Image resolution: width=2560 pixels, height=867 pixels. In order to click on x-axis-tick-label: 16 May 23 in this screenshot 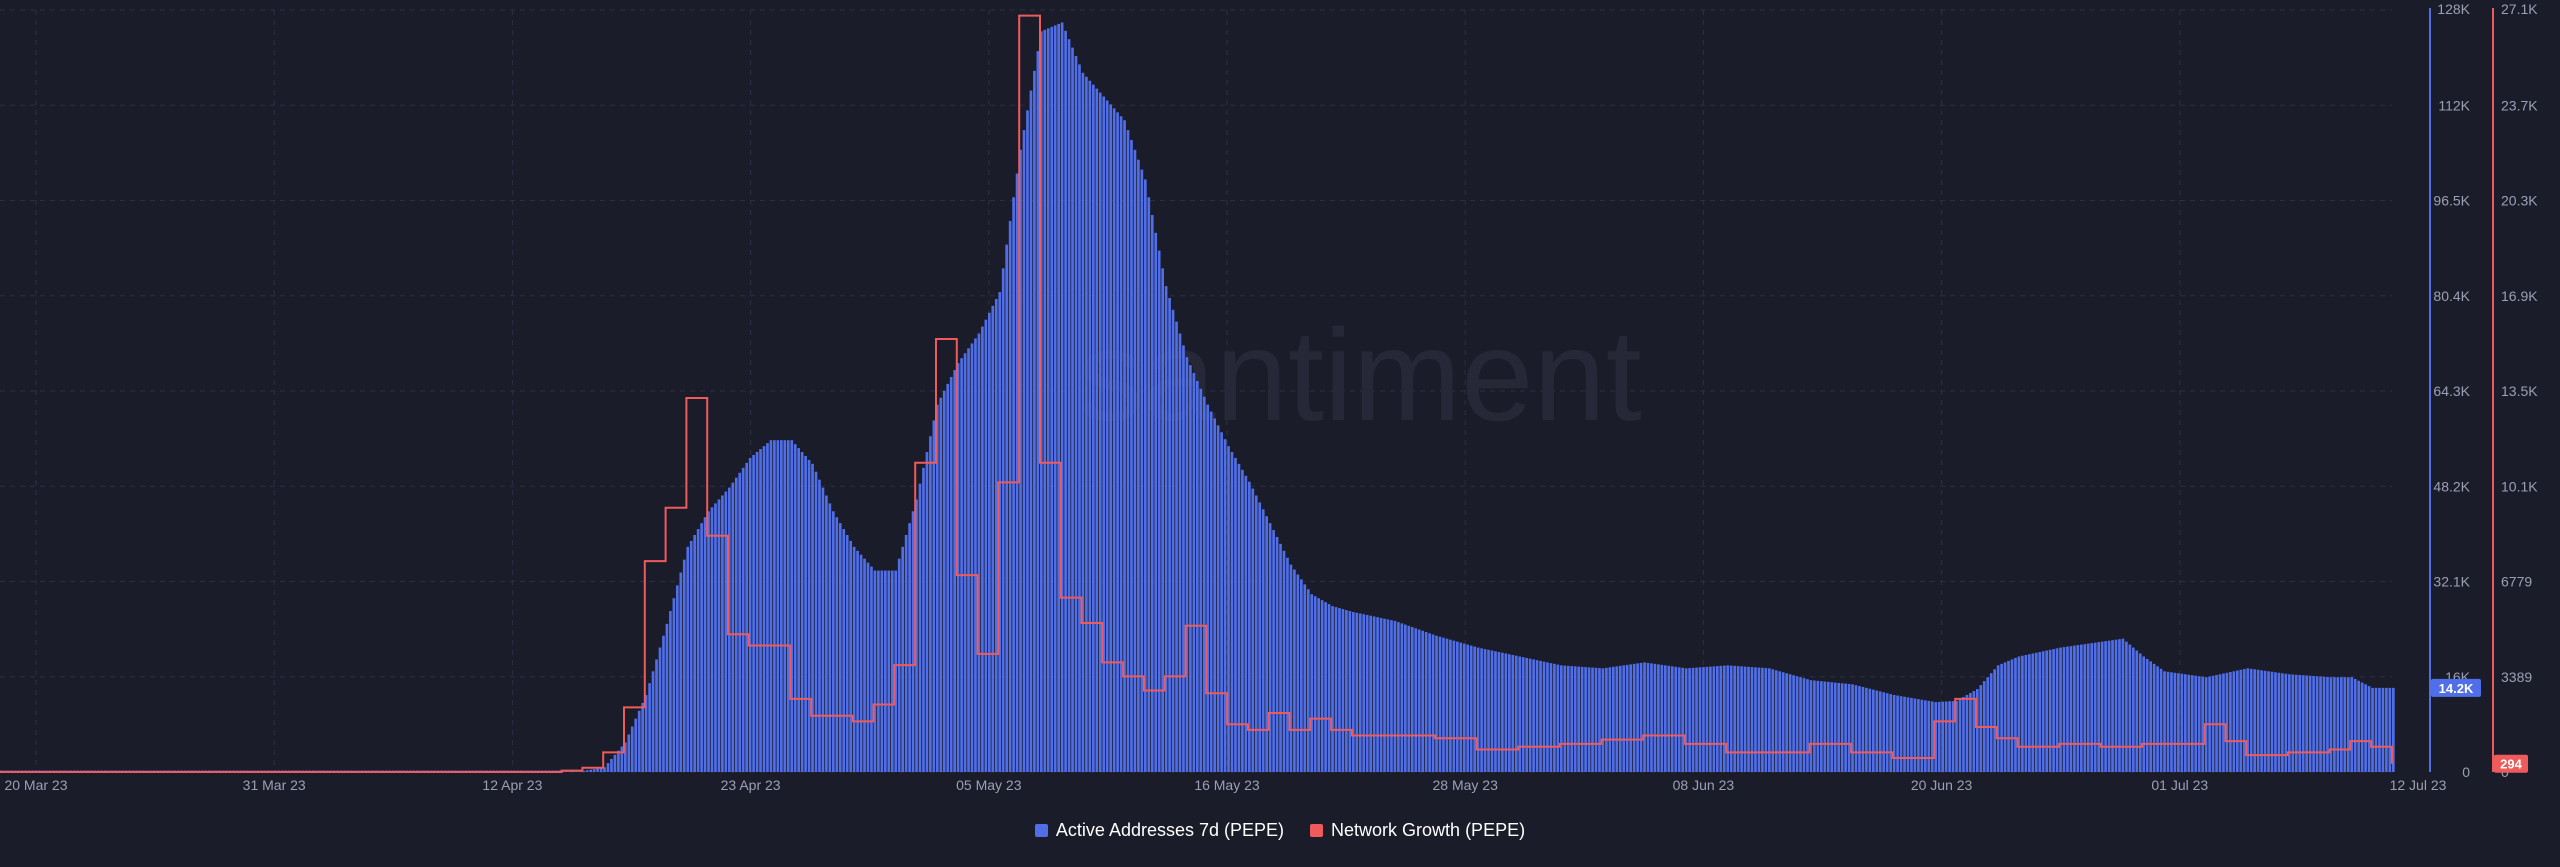, I will do `click(1227, 785)`.